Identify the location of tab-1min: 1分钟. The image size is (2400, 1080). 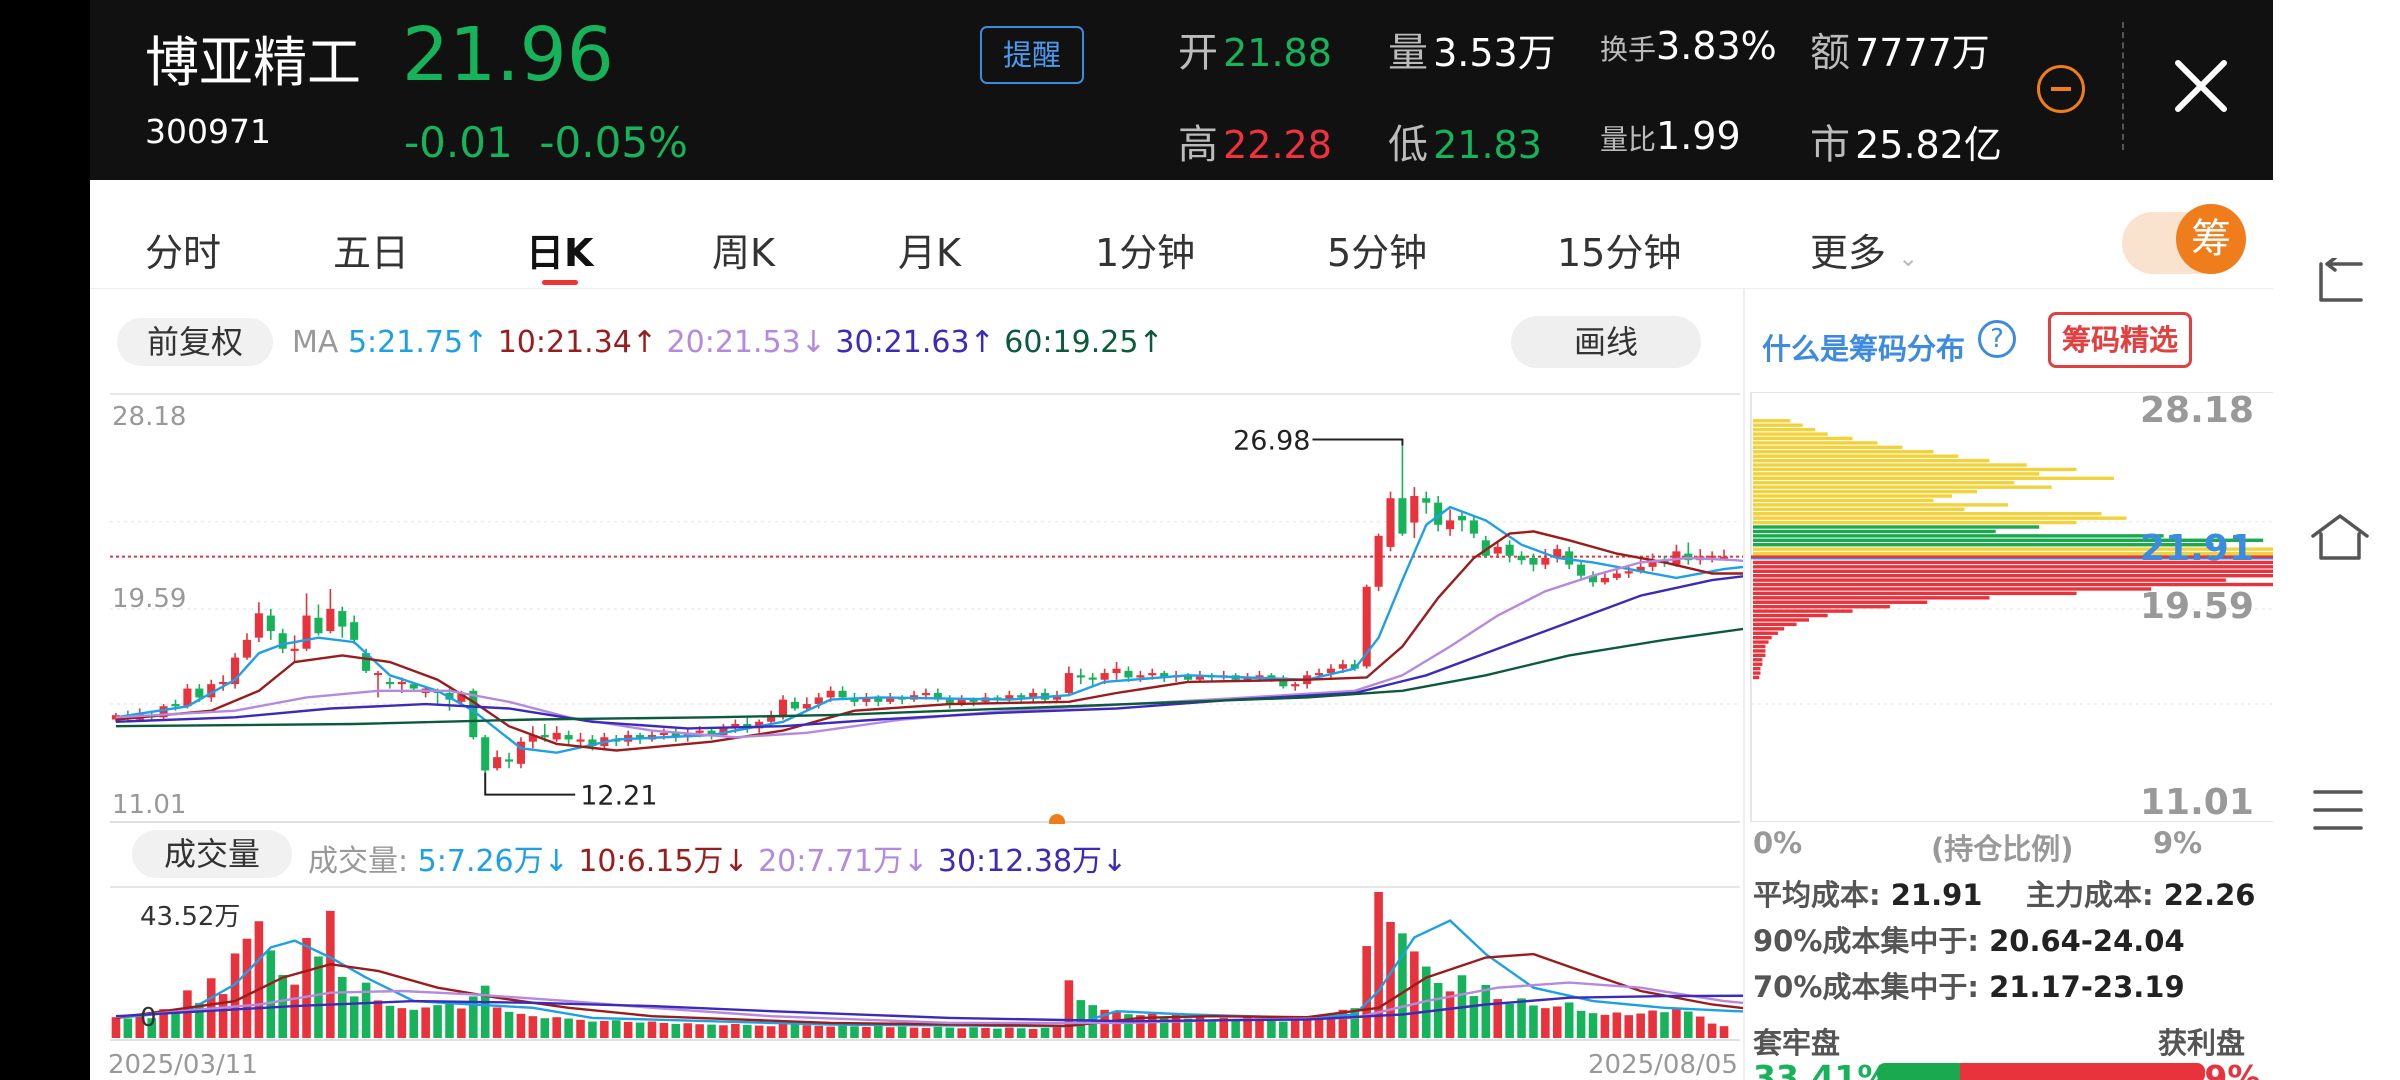
(1145, 253).